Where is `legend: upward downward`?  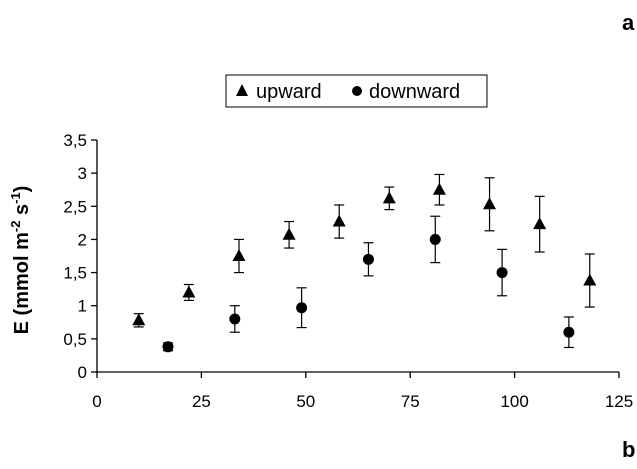
legend: upward downward is located at coordinates (356, 91).